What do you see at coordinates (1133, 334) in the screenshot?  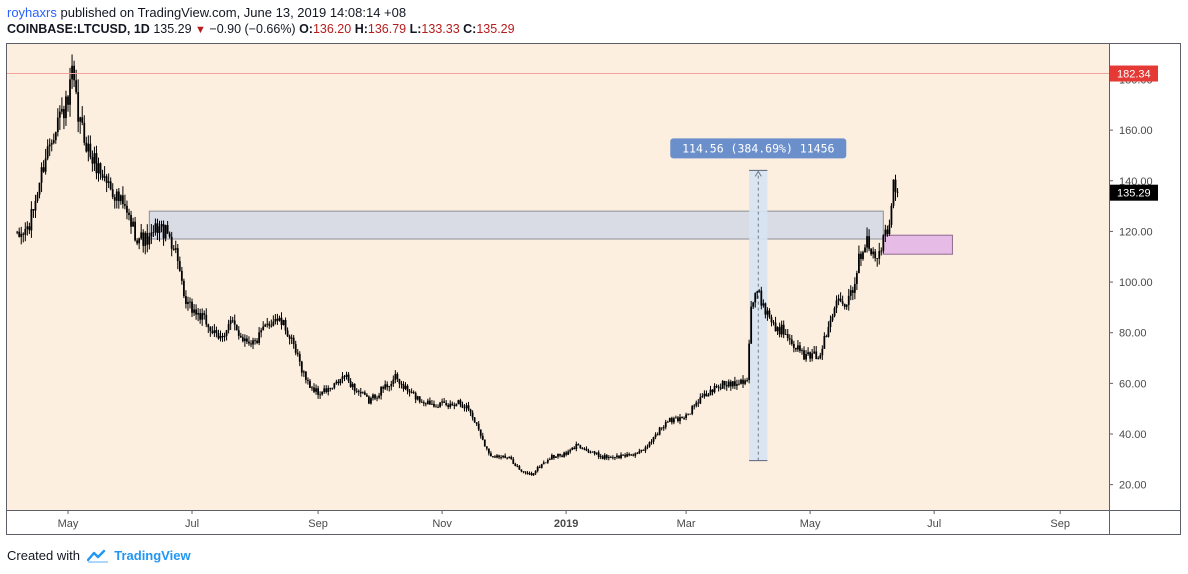 I see `y-tick-label: 80.00` at bounding box center [1133, 334].